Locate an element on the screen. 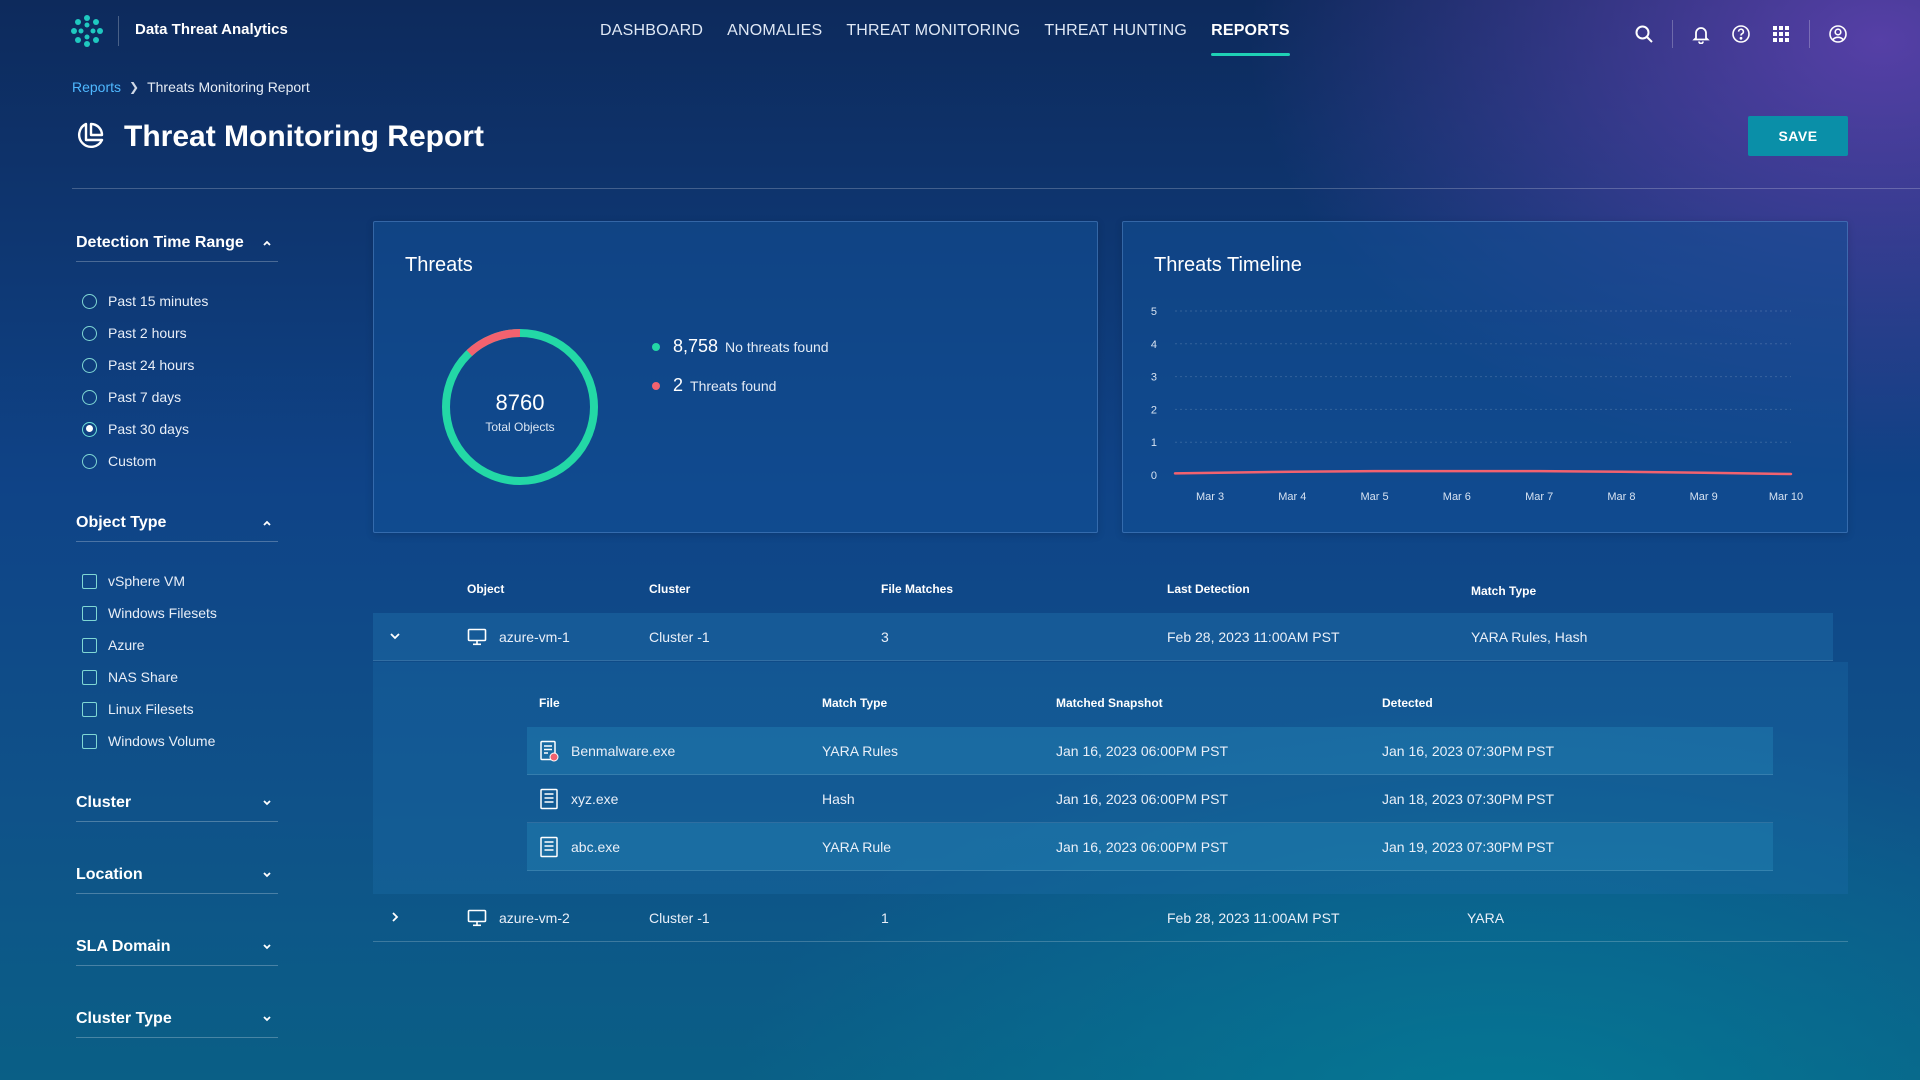 The width and height of the screenshot is (1920, 1080). x-tick-label: Mar 7 is located at coordinates (1539, 497).